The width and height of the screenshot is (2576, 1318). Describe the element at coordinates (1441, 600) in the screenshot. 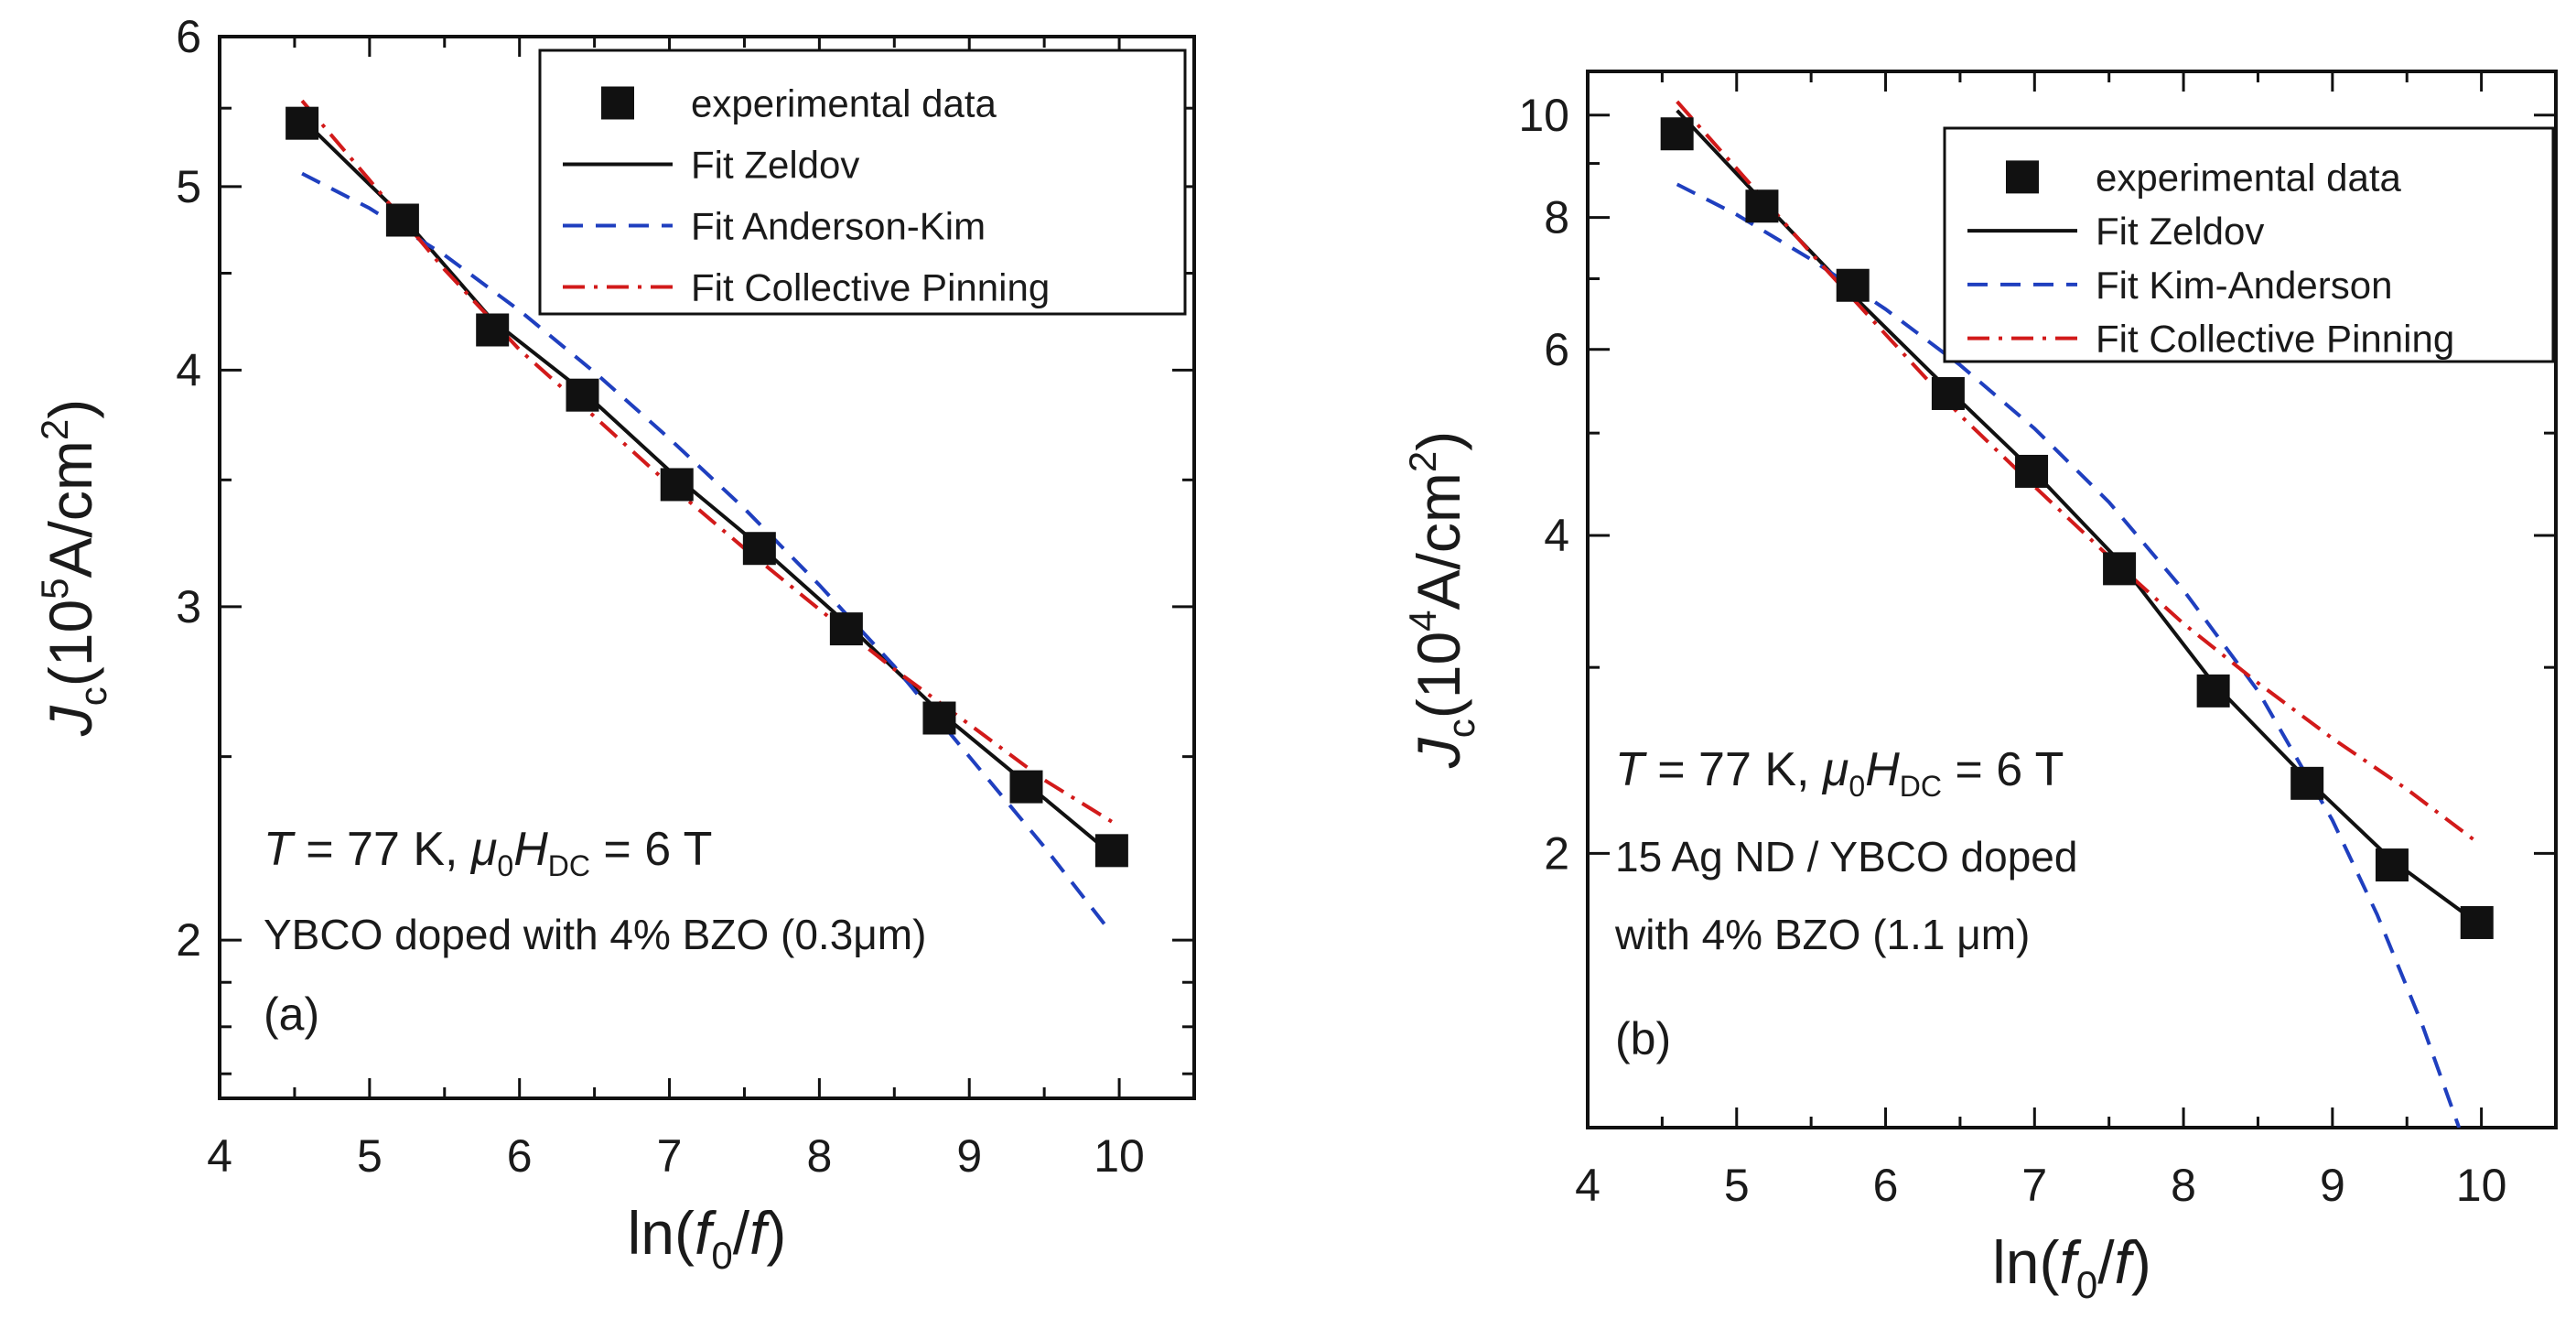

I see `y-axis-label: Jc(104A/cm2)` at that location.